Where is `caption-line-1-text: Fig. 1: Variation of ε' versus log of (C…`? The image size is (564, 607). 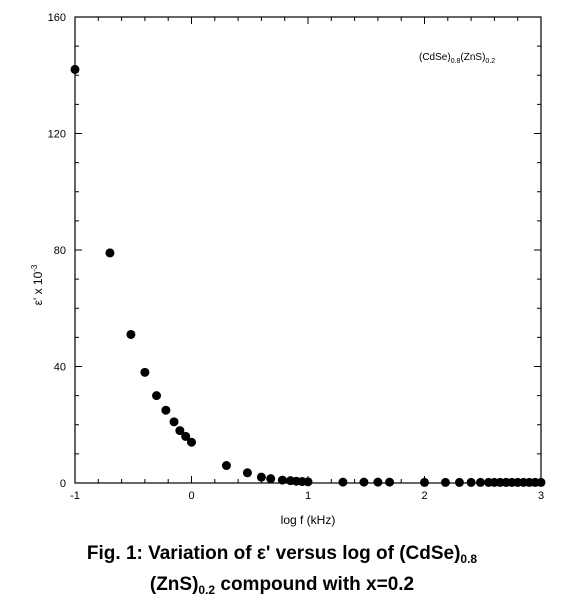 caption-line-1-text: Fig. 1: Variation of ε' versus log of (C… is located at coordinates (273, 553).